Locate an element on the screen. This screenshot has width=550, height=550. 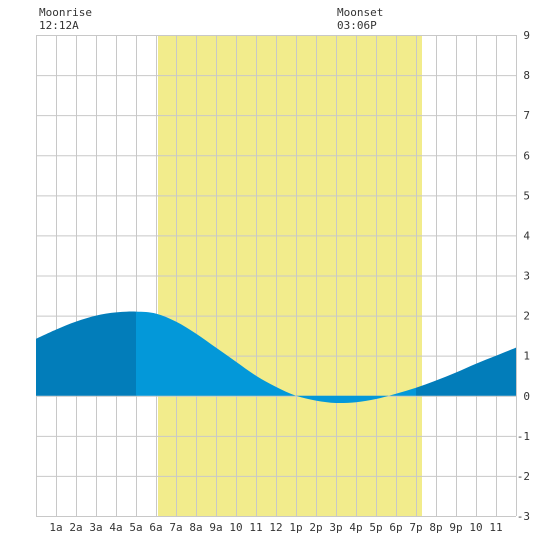
moonset-label: Moonset is located at coordinates (360, 12).